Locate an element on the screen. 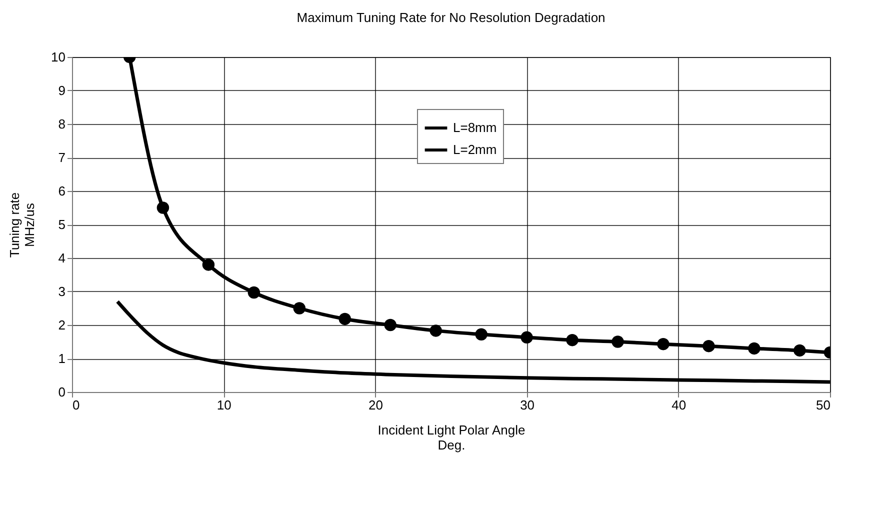 This screenshot has height=509, width=880. y-tick-label: 6 is located at coordinates (62, 191).